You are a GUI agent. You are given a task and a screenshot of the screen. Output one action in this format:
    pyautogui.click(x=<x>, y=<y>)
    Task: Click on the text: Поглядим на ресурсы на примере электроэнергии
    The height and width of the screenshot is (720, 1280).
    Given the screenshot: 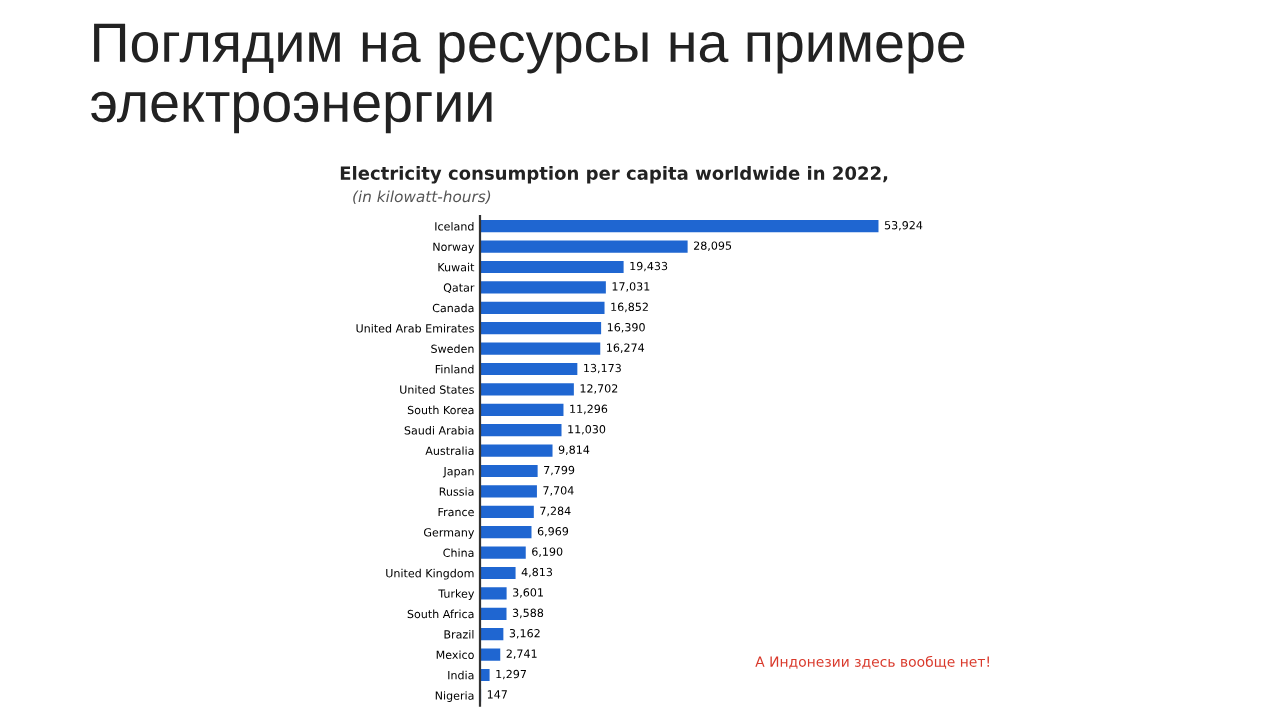 What is the action you would take?
    pyautogui.click(x=528, y=78)
    